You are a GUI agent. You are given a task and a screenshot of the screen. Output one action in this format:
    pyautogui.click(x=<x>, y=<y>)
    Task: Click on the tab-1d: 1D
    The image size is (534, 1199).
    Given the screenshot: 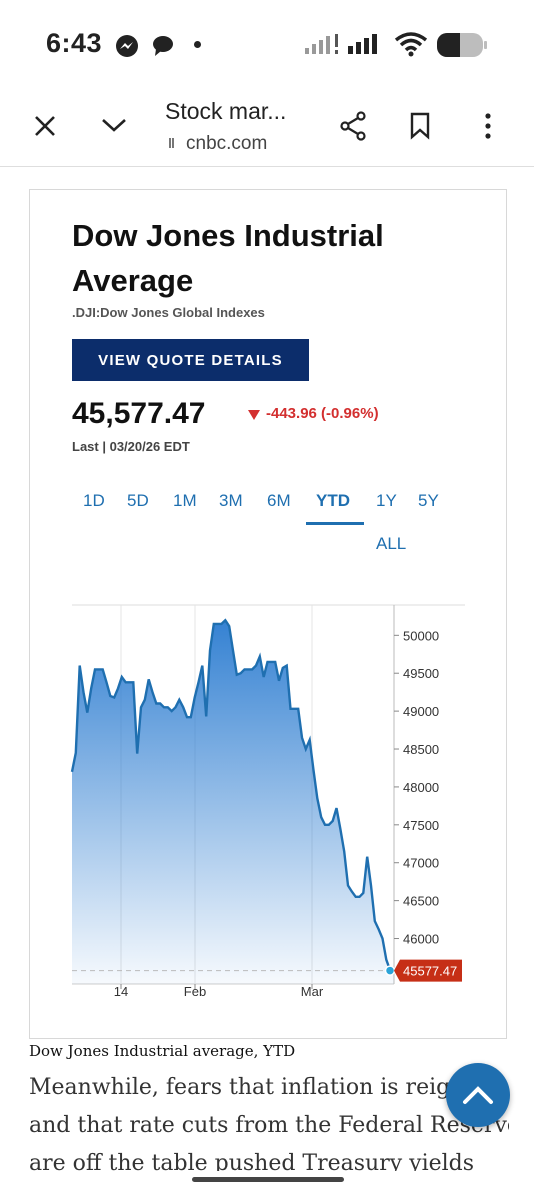 What is the action you would take?
    pyautogui.click(x=94, y=500)
    